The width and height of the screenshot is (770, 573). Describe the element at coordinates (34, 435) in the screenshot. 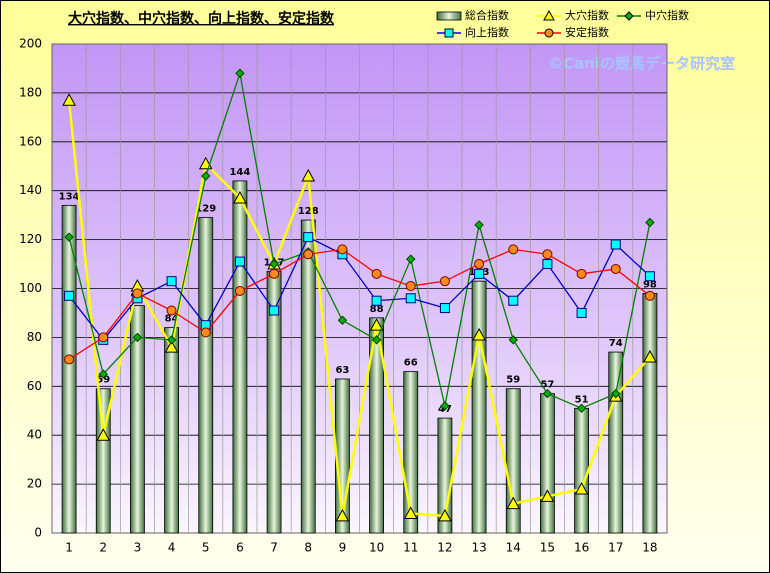

I see `y-tick-label: 40` at that location.